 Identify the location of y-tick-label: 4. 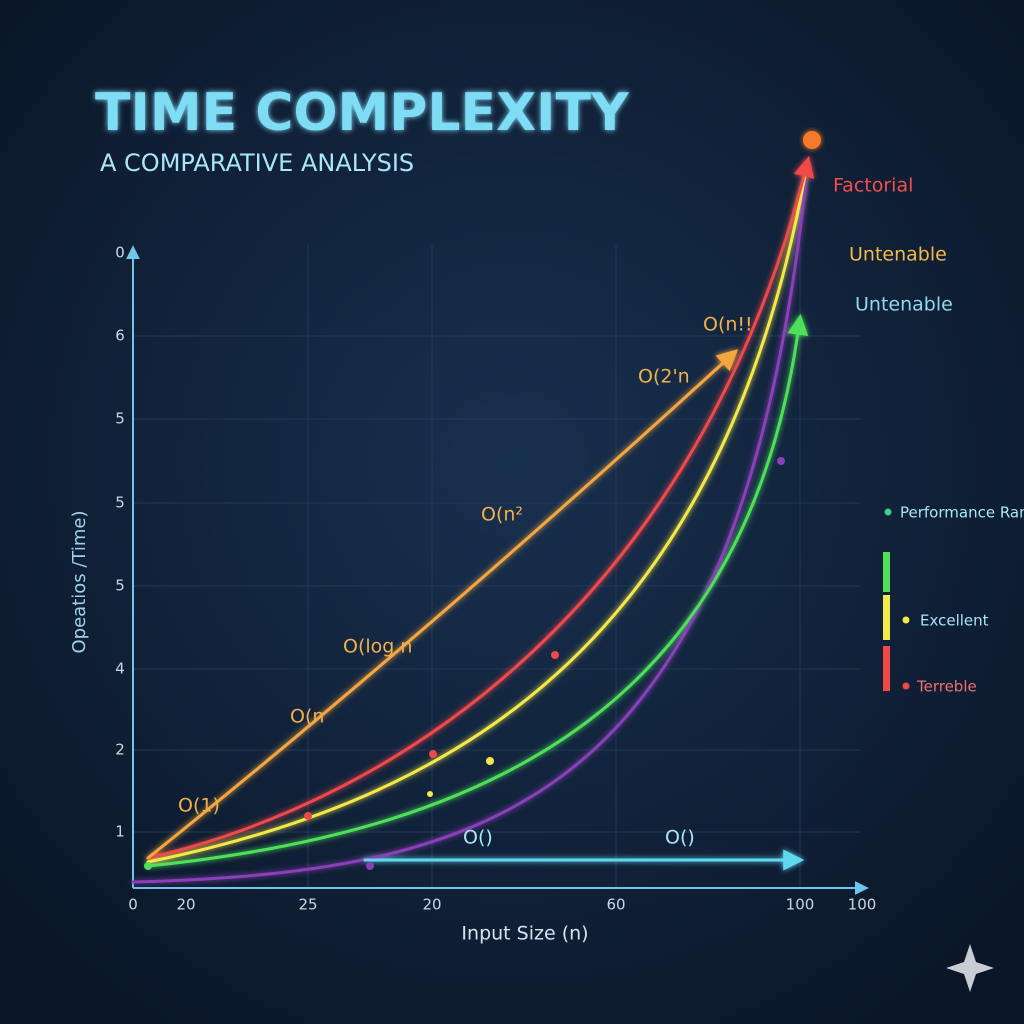
(120, 669).